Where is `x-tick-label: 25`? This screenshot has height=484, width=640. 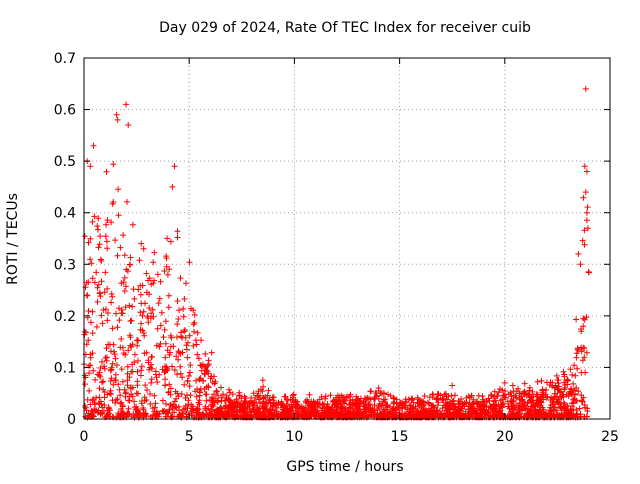
x-tick-label: 25 is located at coordinates (610, 437).